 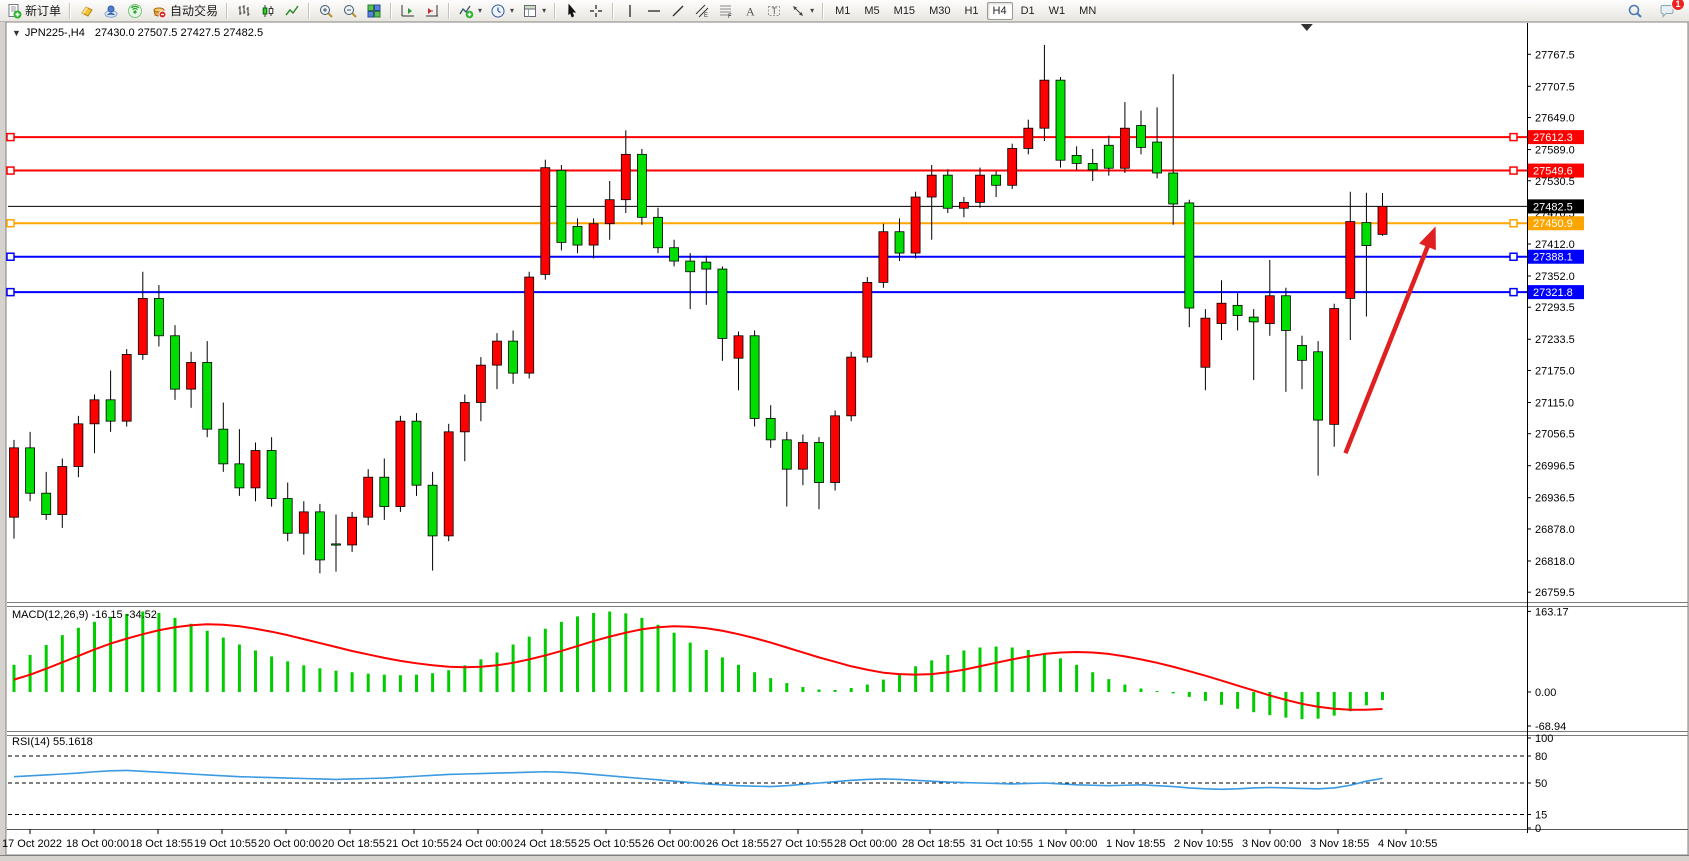 I want to click on text-icon: A, so click(x=750, y=11).